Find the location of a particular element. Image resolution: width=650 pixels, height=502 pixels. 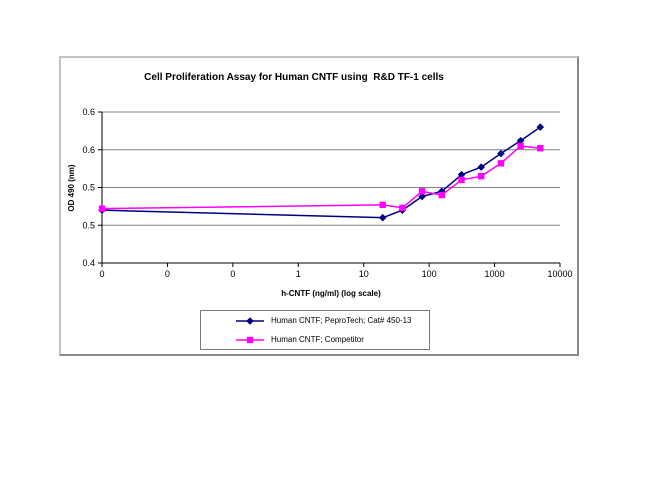

legend-entry: Human CNTF; Competitor is located at coordinates (315, 339).